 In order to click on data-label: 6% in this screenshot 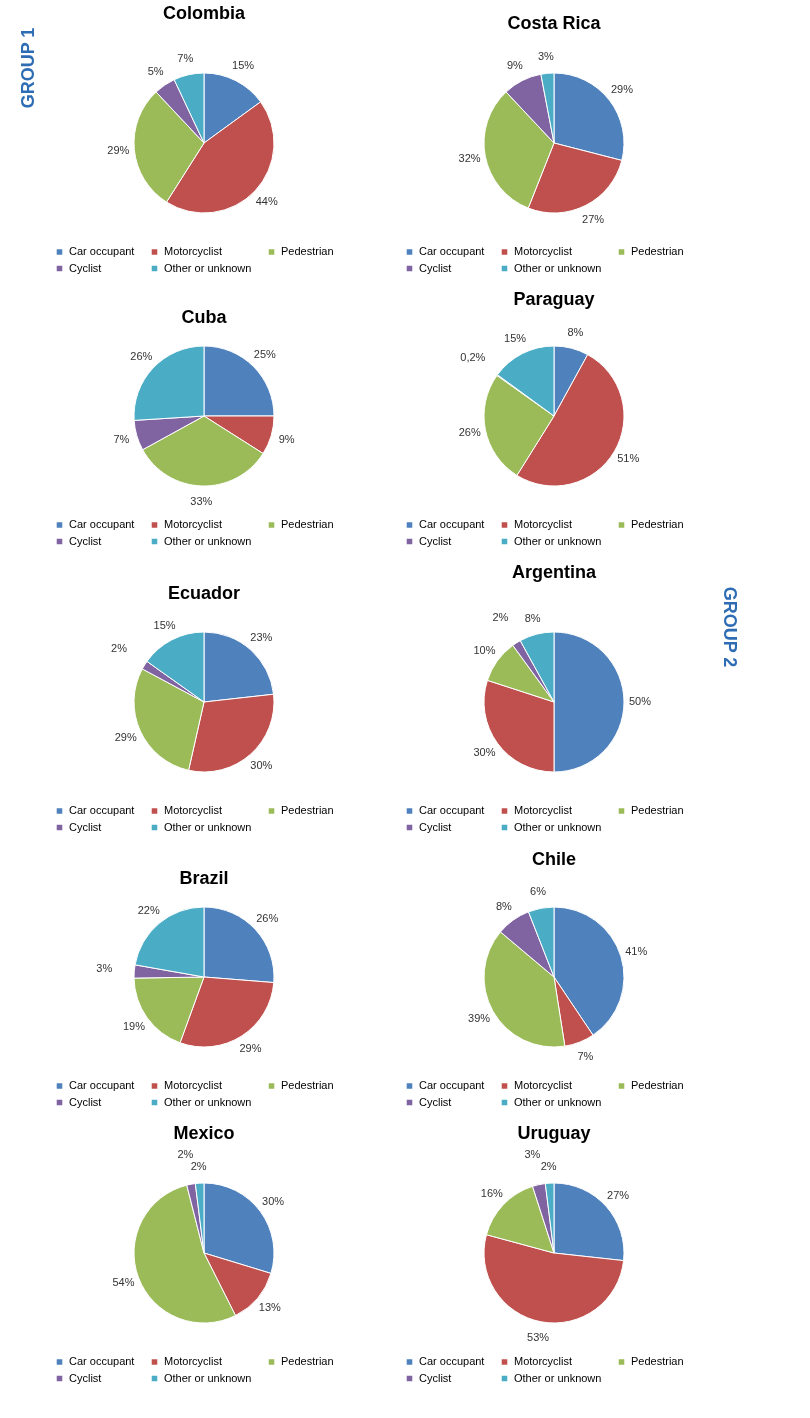, I will do `click(538, 891)`.